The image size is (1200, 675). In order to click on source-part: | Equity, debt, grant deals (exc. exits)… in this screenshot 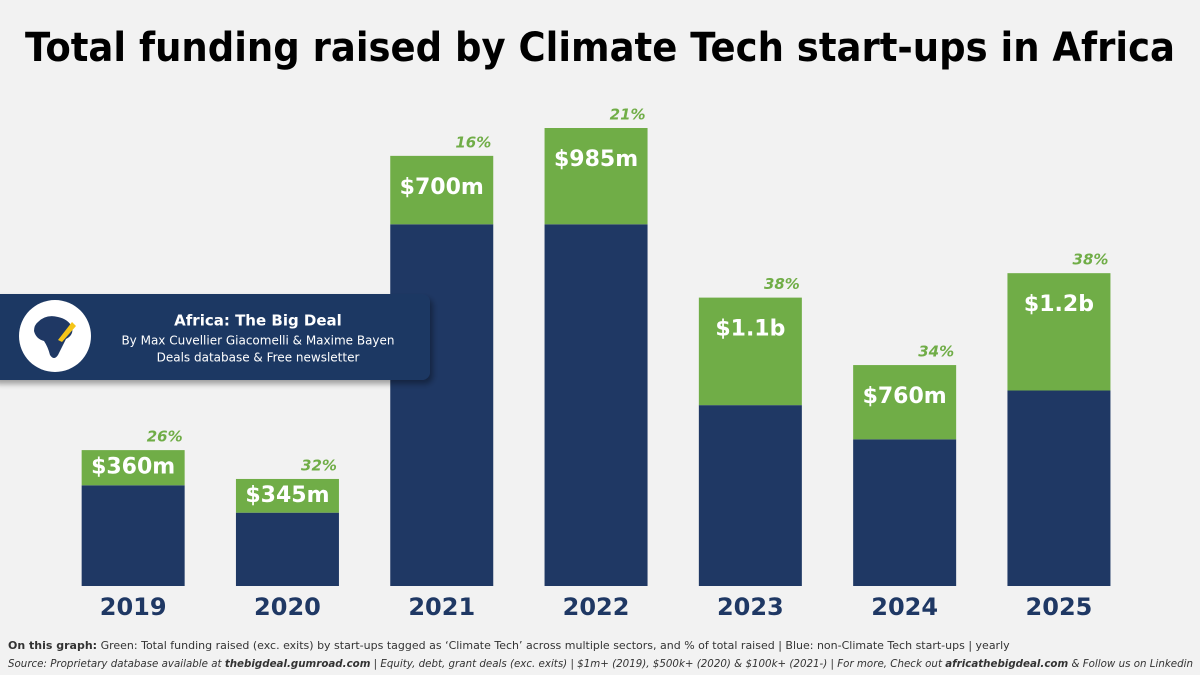, I will do `click(657, 663)`.